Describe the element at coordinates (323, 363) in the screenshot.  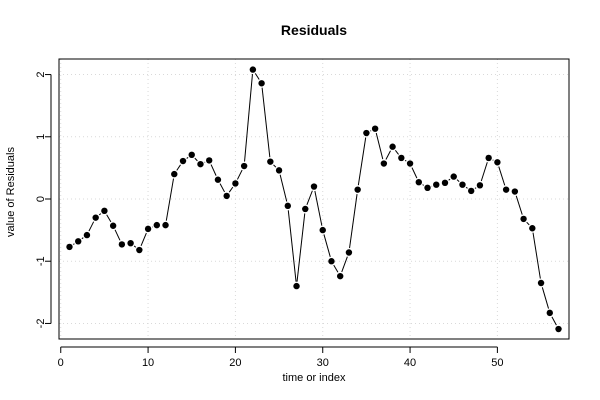
I see `x-tick-label: 30` at that location.